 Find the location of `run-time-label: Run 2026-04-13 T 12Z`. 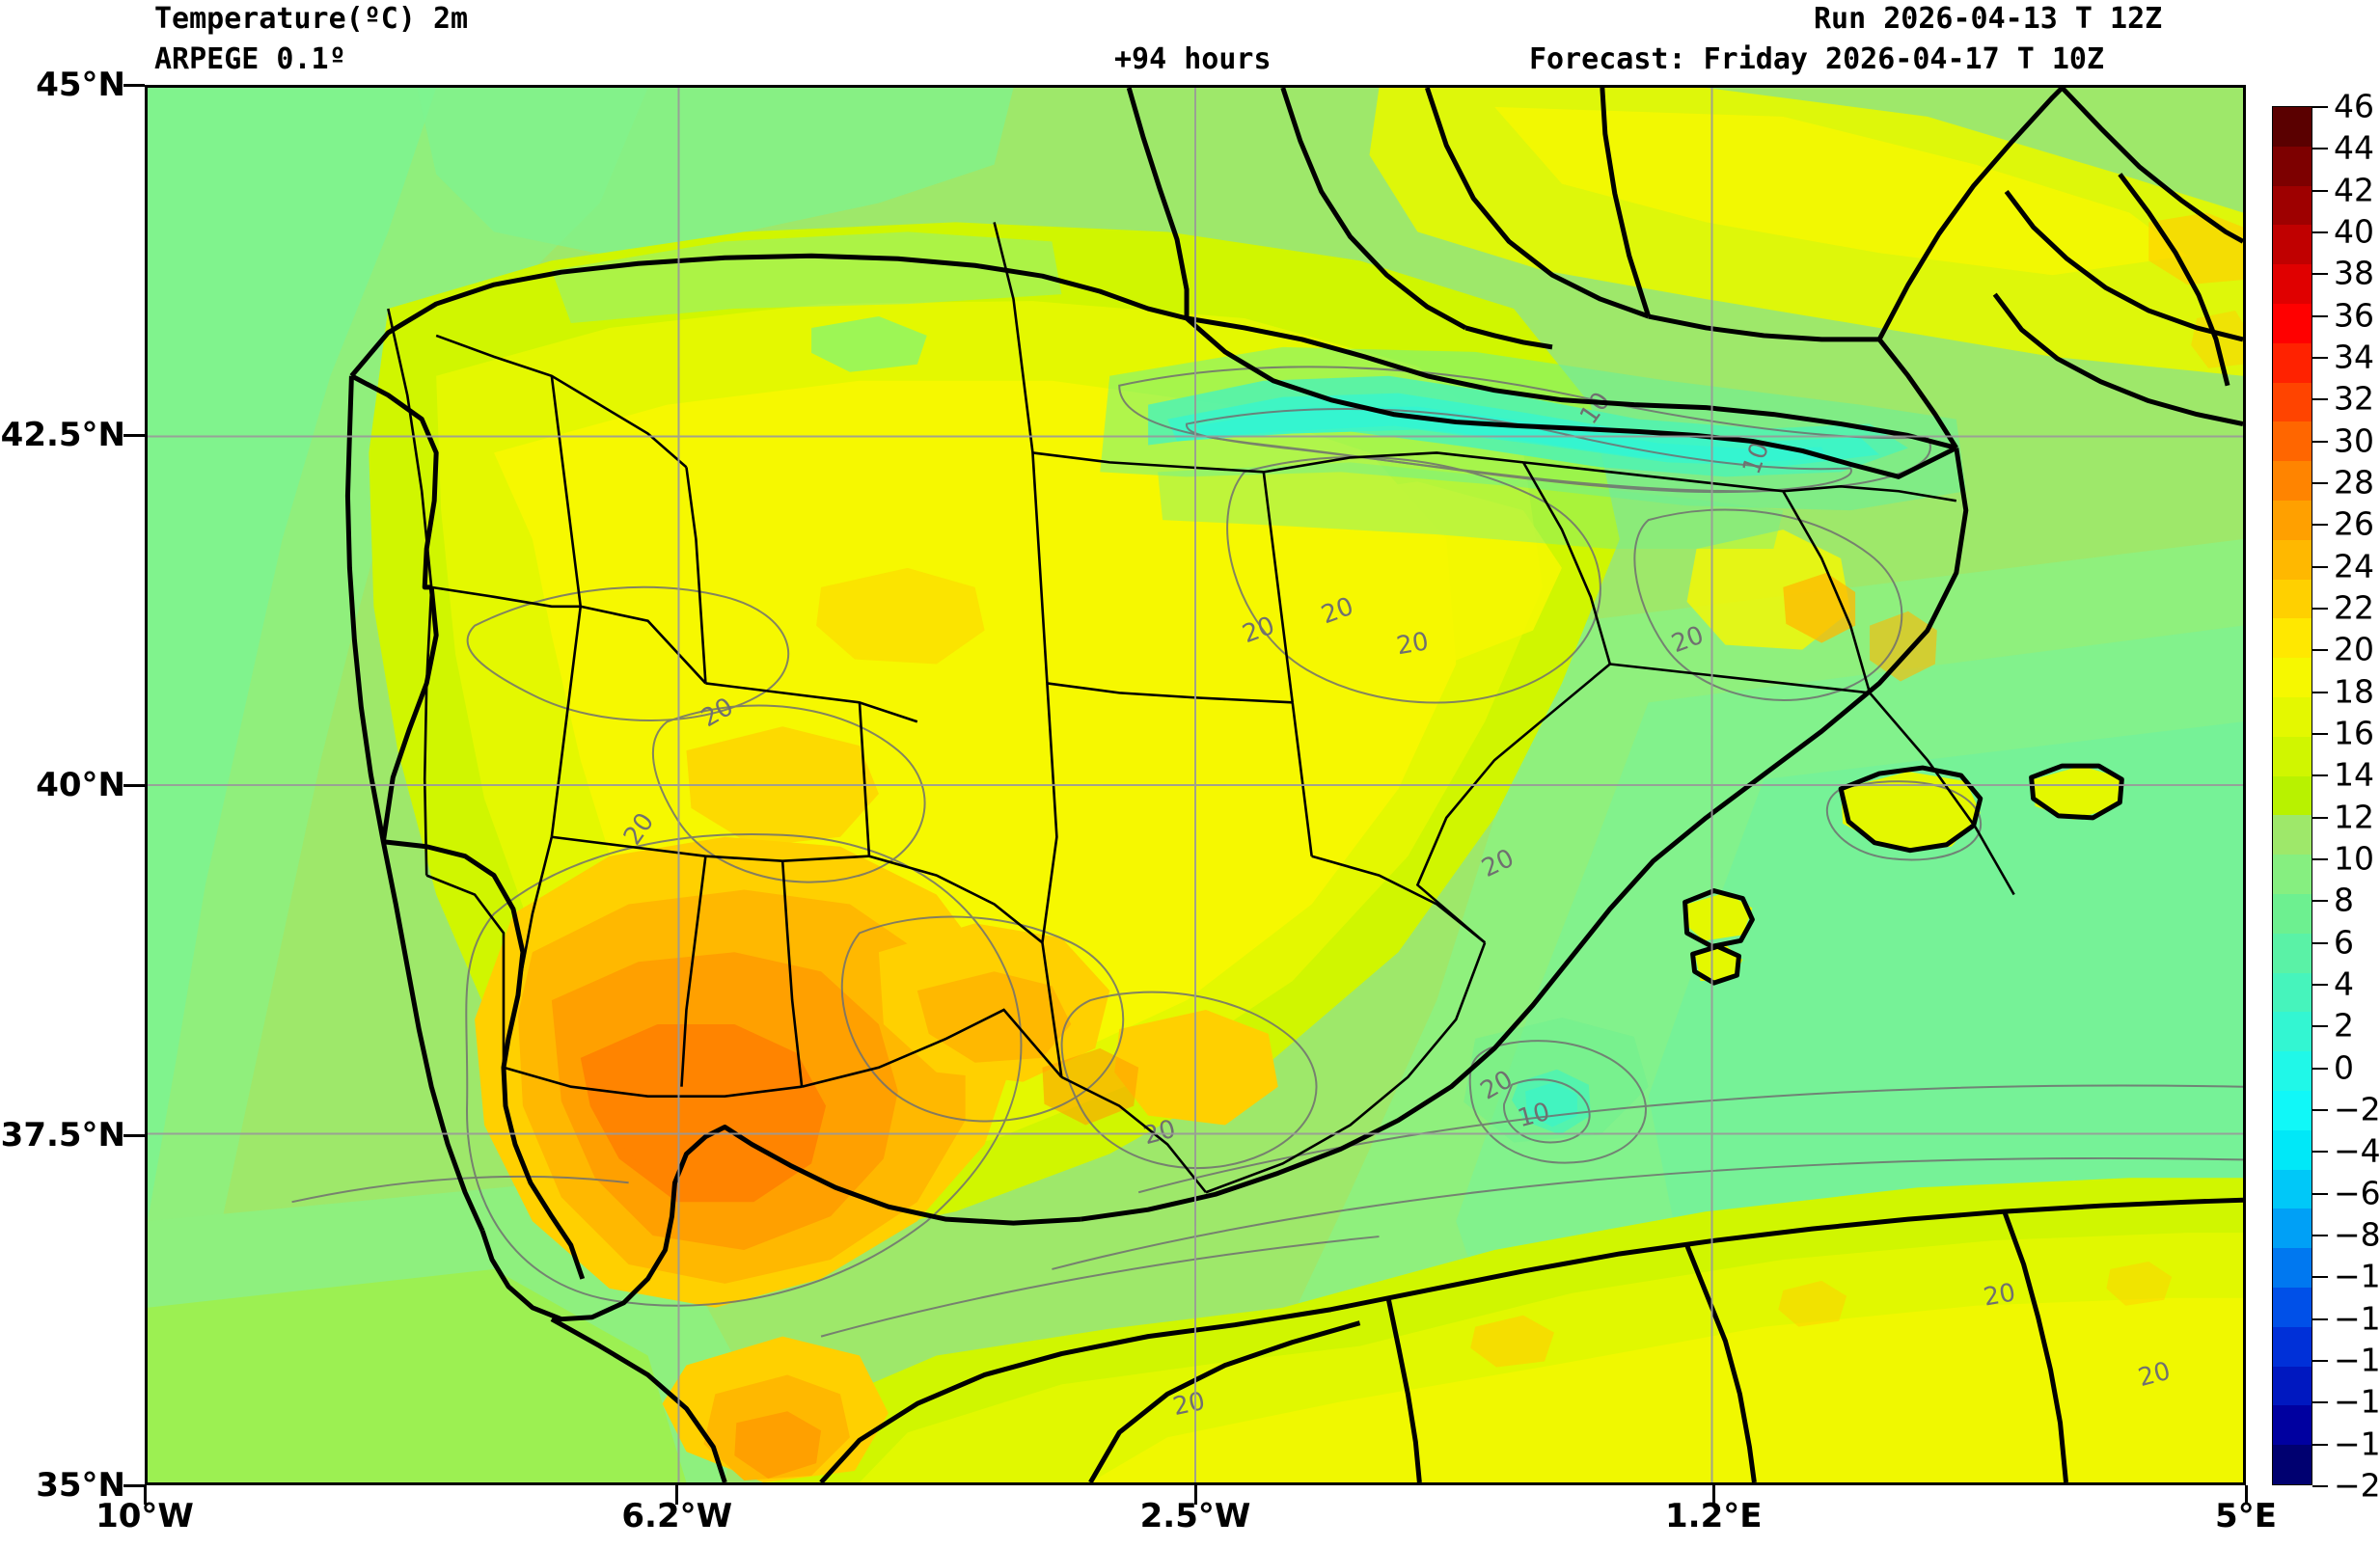

run-time-label: Run 2026-04-13 T 12Z is located at coordinates (1988, 19).